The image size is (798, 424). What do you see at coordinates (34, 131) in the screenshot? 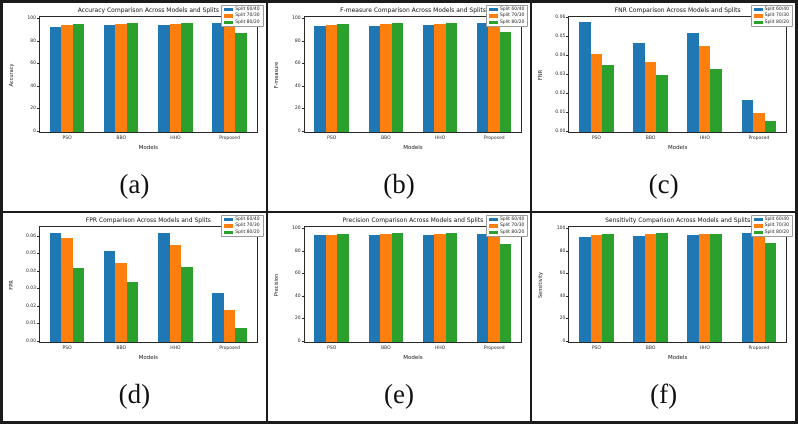
I see `y-tick-label: 0` at bounding box center [34, 131].